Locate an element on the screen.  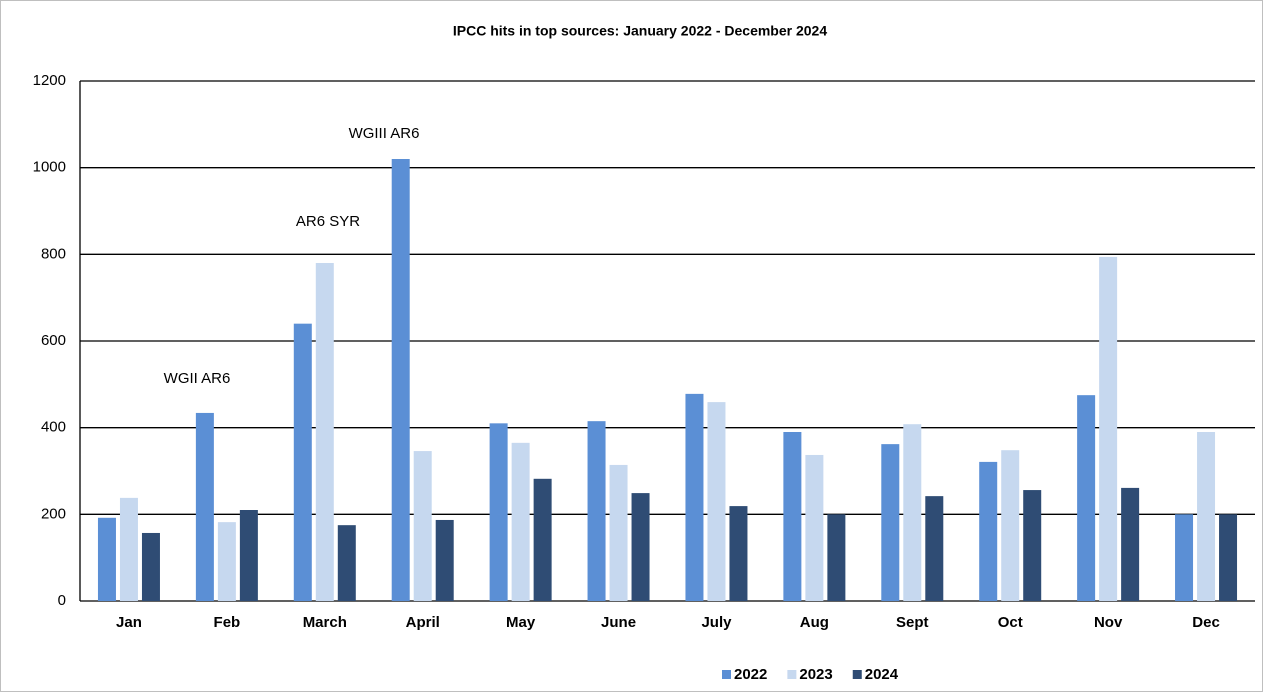
x-tick-label: June is located at coordinates (618, 622).